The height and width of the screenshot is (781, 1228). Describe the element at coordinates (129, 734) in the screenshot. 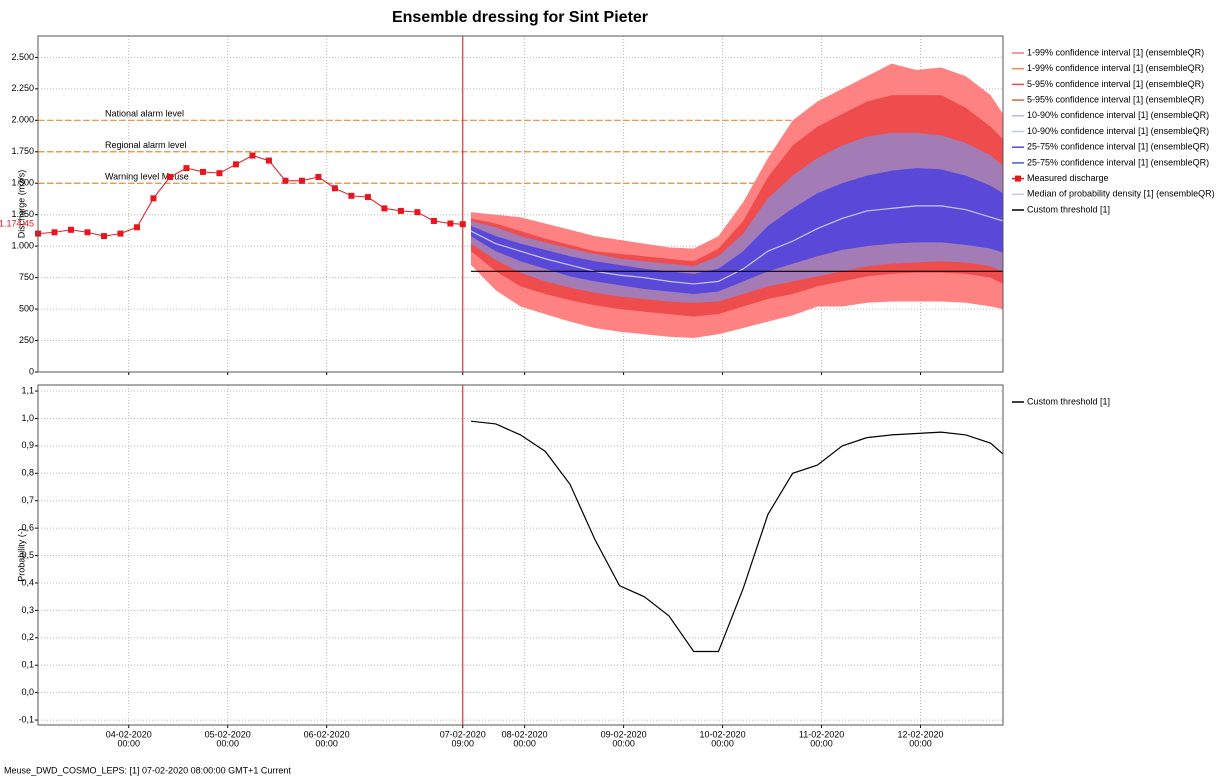

I see `x-tick-label: 04-02-2020` at that location.